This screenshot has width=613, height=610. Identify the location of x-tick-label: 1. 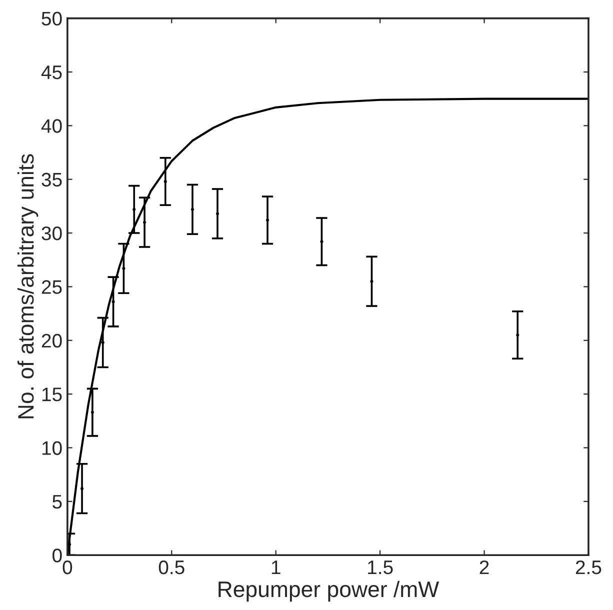
(276, 567).